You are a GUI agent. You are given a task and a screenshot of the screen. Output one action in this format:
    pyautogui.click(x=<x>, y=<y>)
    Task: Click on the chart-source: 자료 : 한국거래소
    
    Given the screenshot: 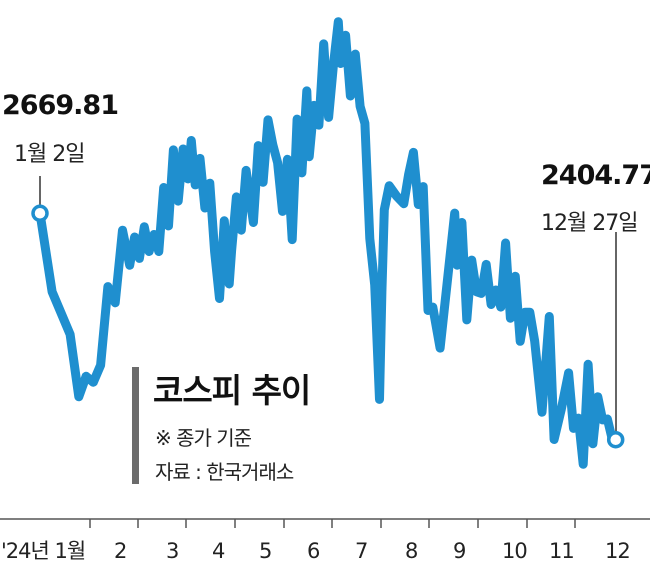 What is the action you would take?
    pyautogui.click(x=224, y=472)
    